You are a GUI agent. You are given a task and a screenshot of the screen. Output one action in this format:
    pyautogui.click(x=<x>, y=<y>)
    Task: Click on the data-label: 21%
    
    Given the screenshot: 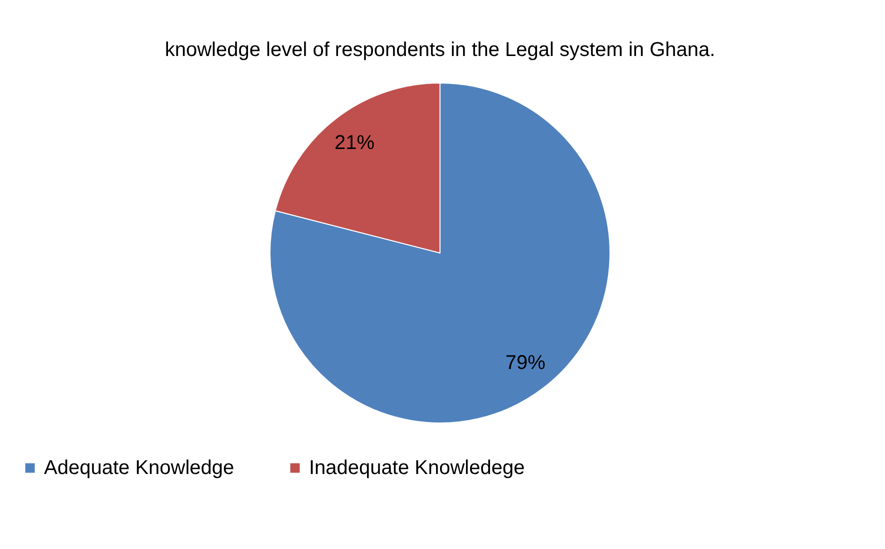 What is the action you would take?
    pyautogui.click(x=354, y=143)
    